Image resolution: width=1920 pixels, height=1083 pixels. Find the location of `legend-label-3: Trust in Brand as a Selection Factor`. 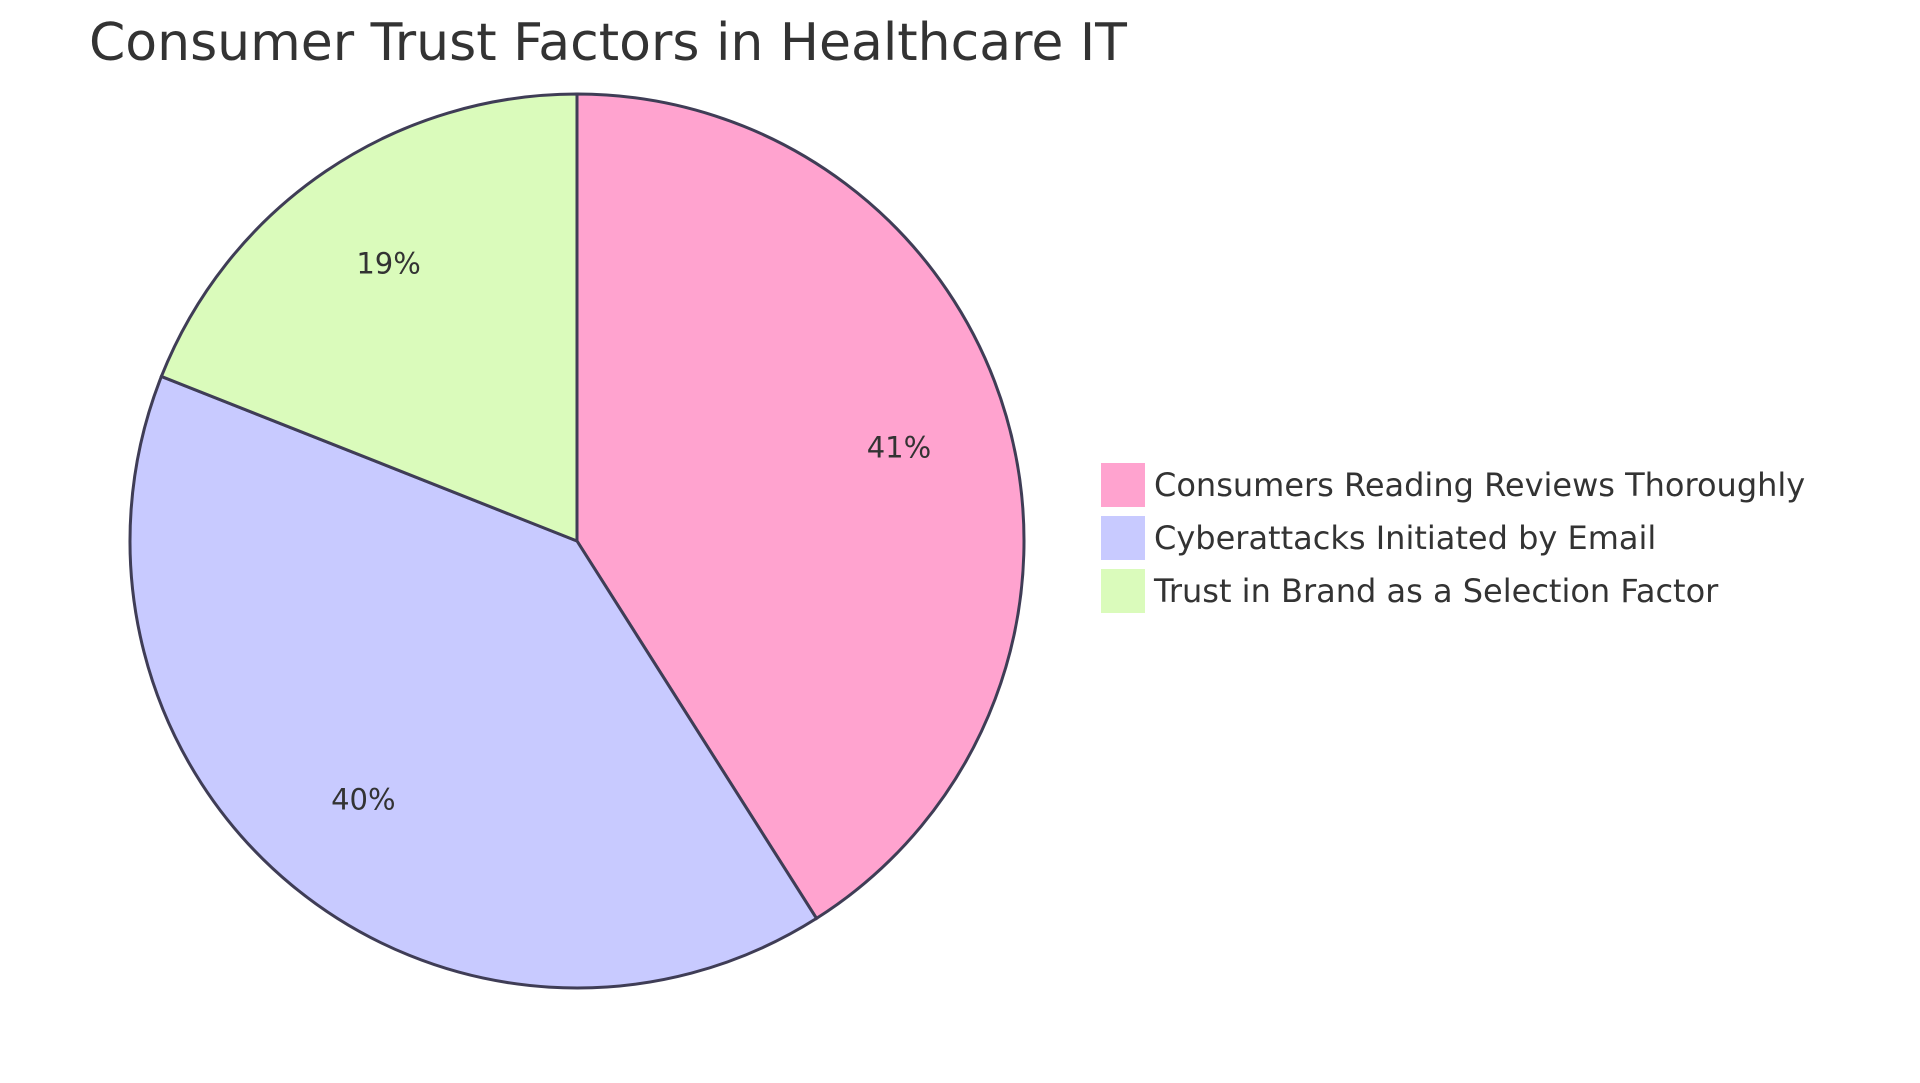

legend-label-3: Trust in Brand as a Selection Factor is located at coordinates (1436, 591).